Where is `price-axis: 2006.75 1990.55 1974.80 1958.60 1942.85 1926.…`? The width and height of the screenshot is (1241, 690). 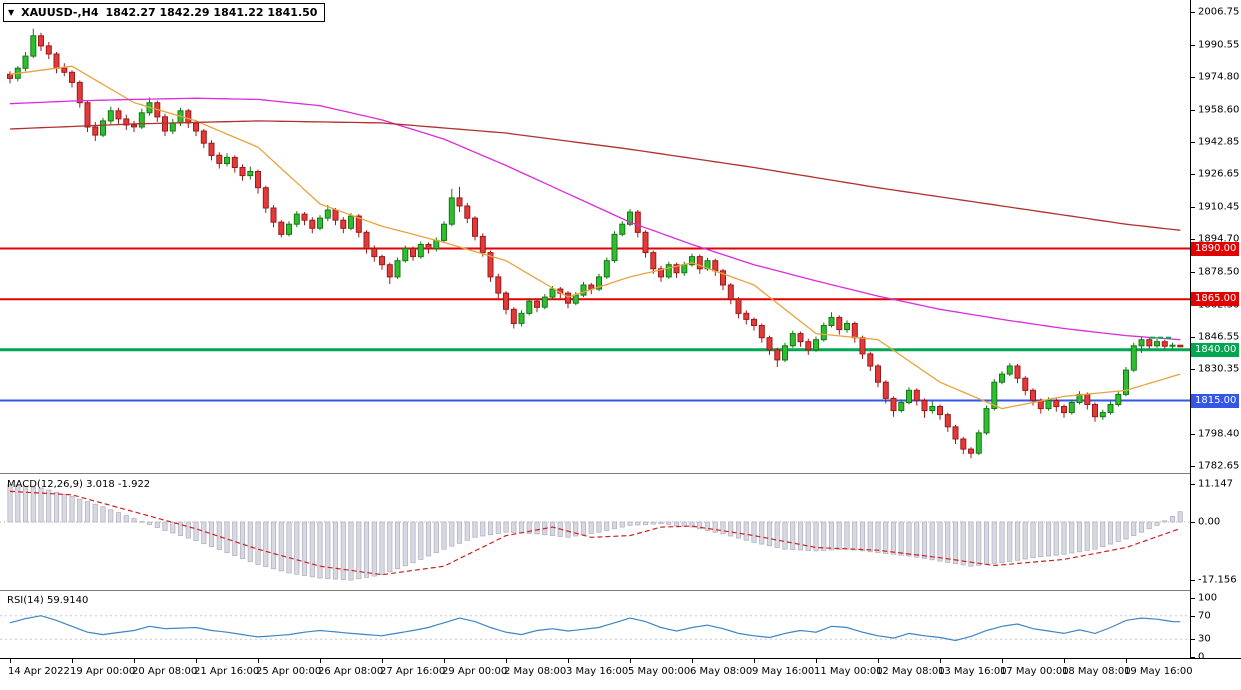
price-axis: 2006.75 1990.55 1974.80 1958.60 1942.85 1926.… is located at coordinates (1215, 331).